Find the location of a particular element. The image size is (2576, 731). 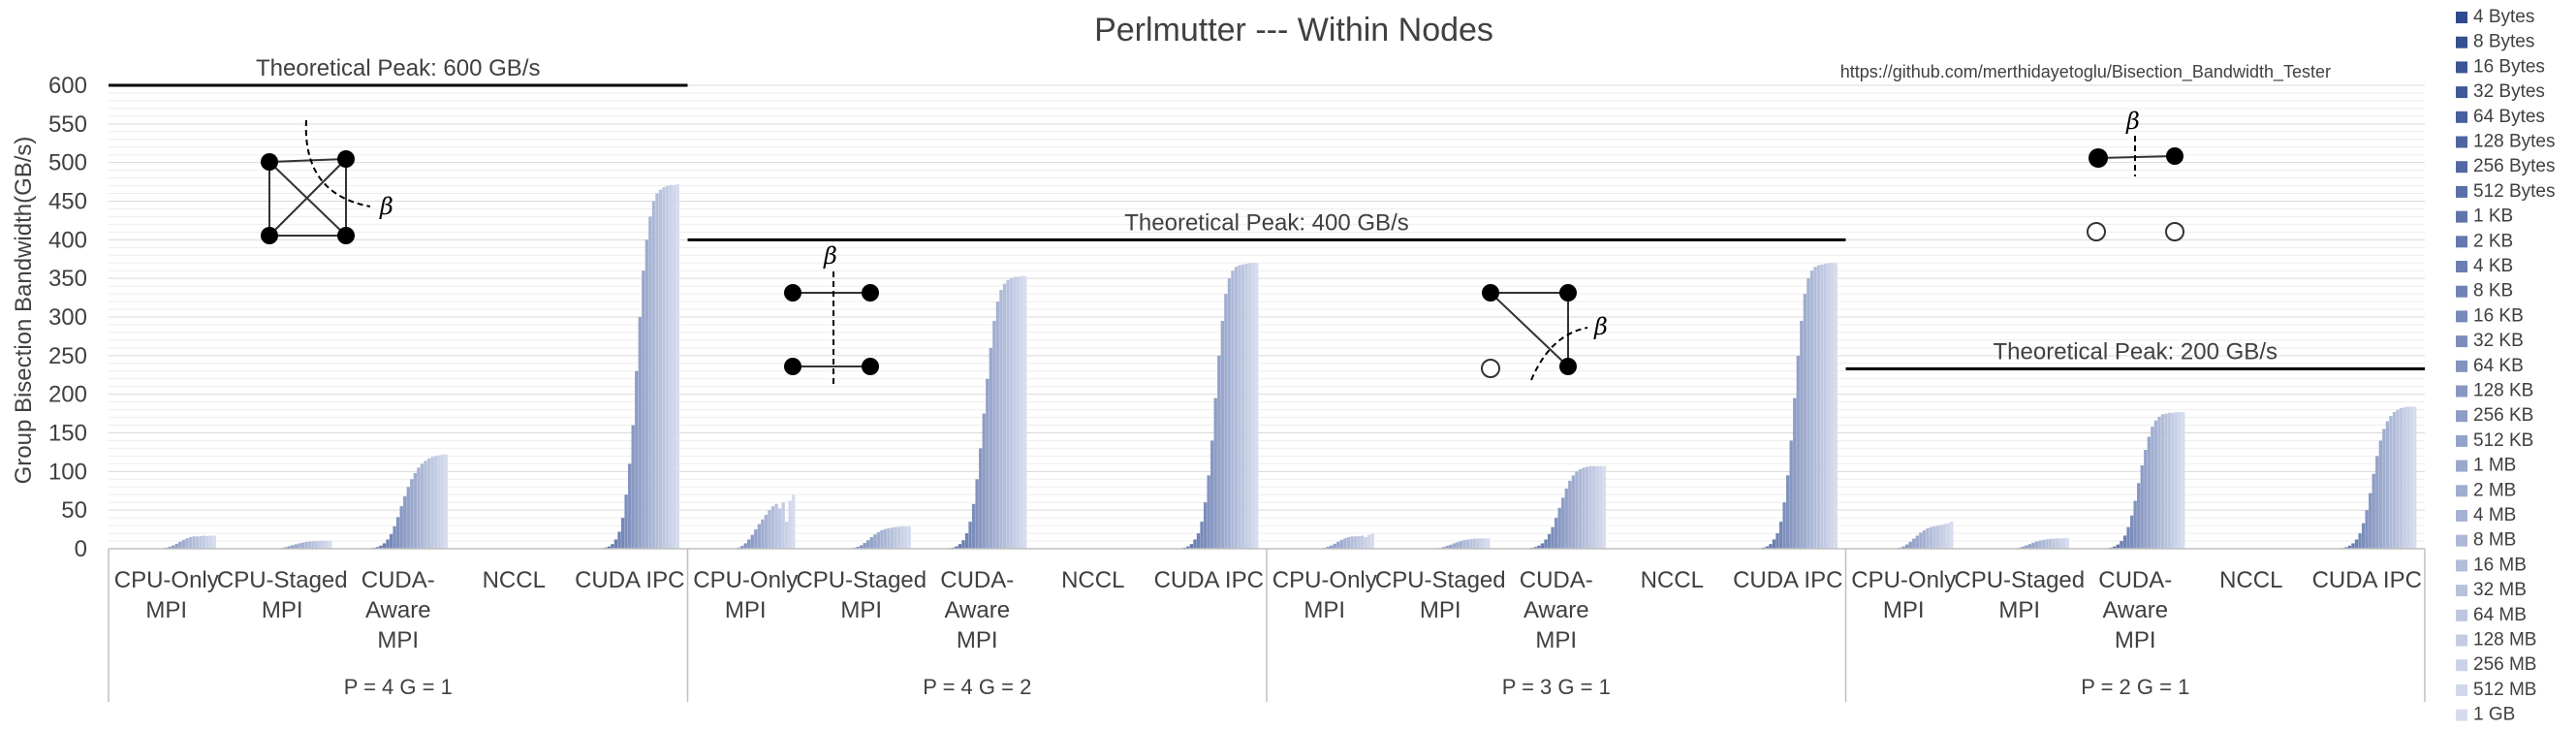

x-category-label: CUDA IPC is located at coordinates (2367, 580).